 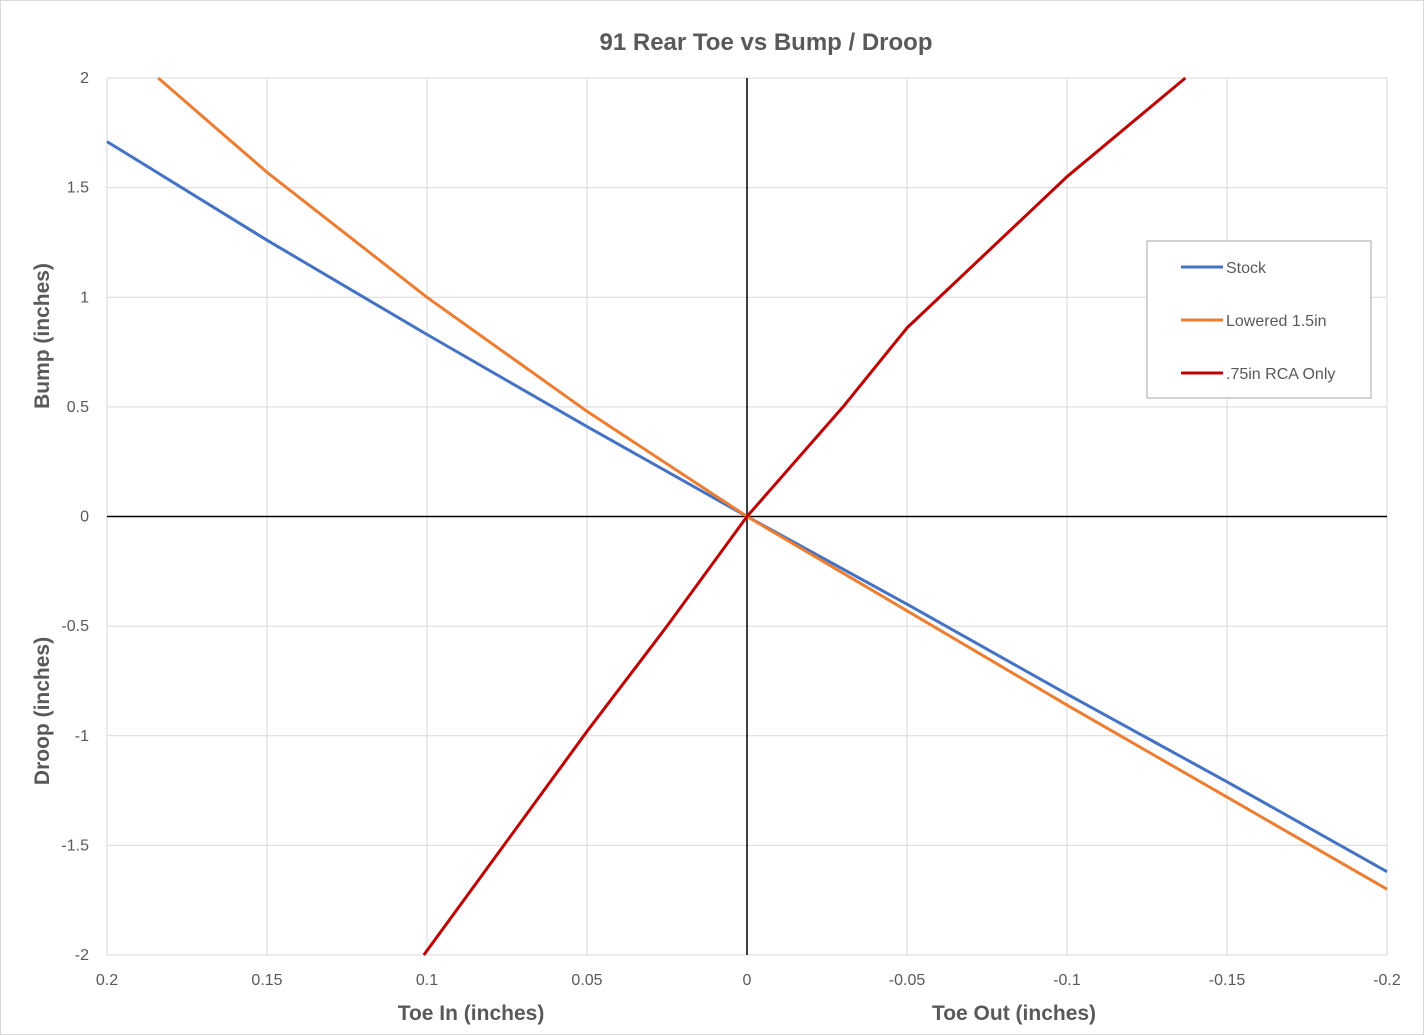 What do you see at coordinates (78, 188) in the screenshot?
I see `y-tick-label: 1.5` at bounding box center [78, 188].